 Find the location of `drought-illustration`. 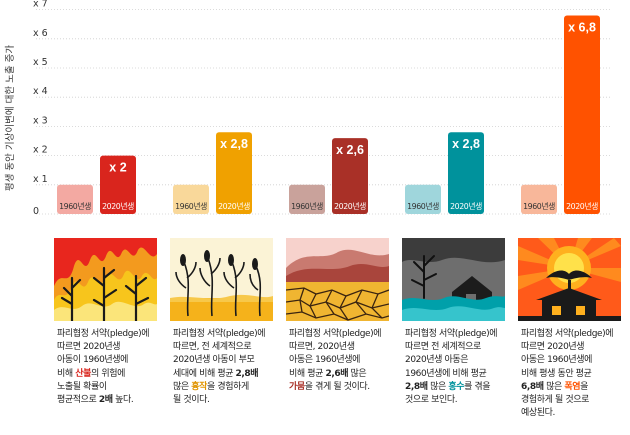

drought-illustration is located at coordinates (337, 279).